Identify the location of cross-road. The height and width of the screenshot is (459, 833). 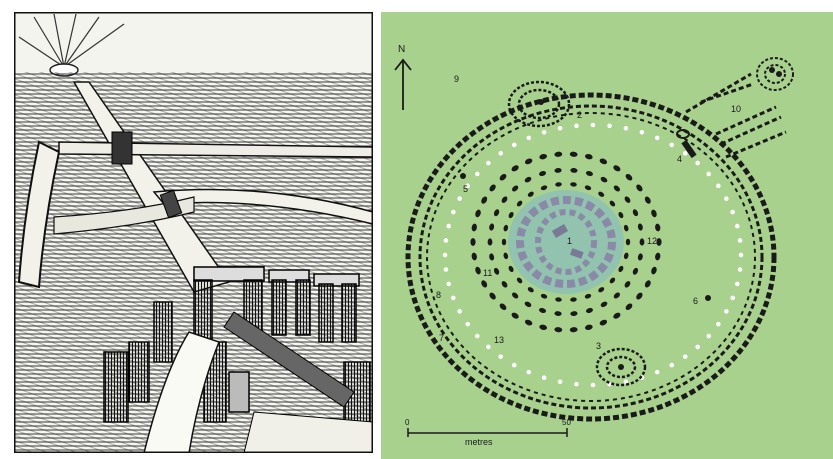
(215, 149).